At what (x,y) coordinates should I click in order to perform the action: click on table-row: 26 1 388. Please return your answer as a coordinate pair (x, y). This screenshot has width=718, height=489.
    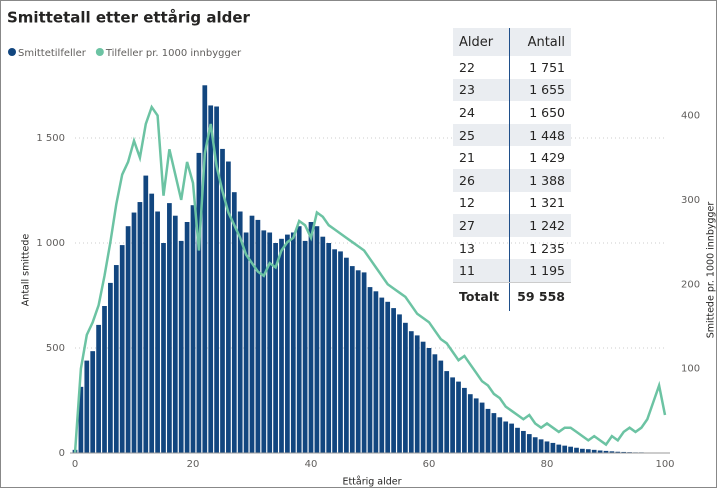
    Looking at the image, I should click on (512, 180).